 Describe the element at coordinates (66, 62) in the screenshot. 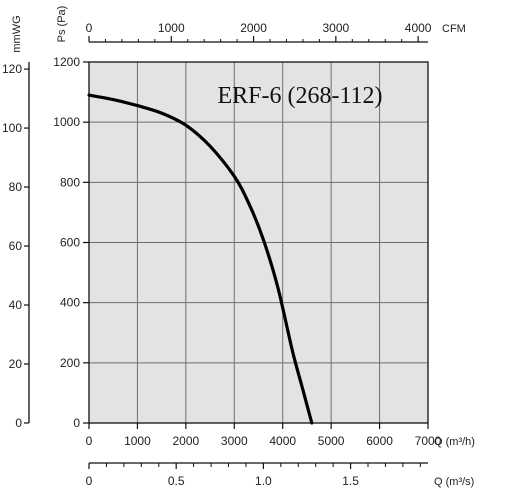

I see `pa-tick-label: 1200` at that location.